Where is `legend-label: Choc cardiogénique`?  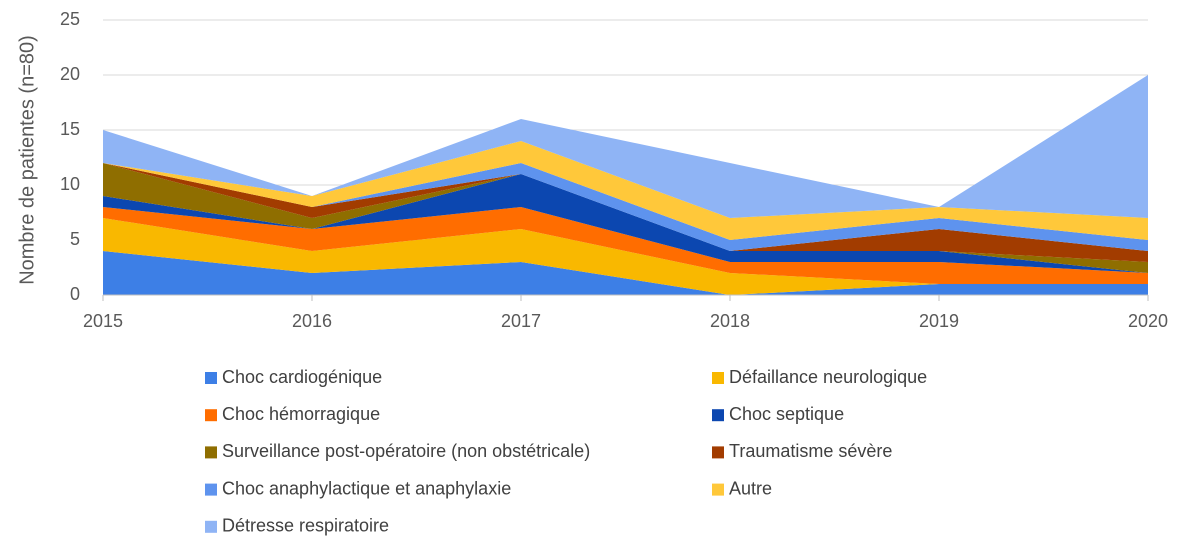
legend-label: Choc cardiogénique is located at coordinates (302, 377).